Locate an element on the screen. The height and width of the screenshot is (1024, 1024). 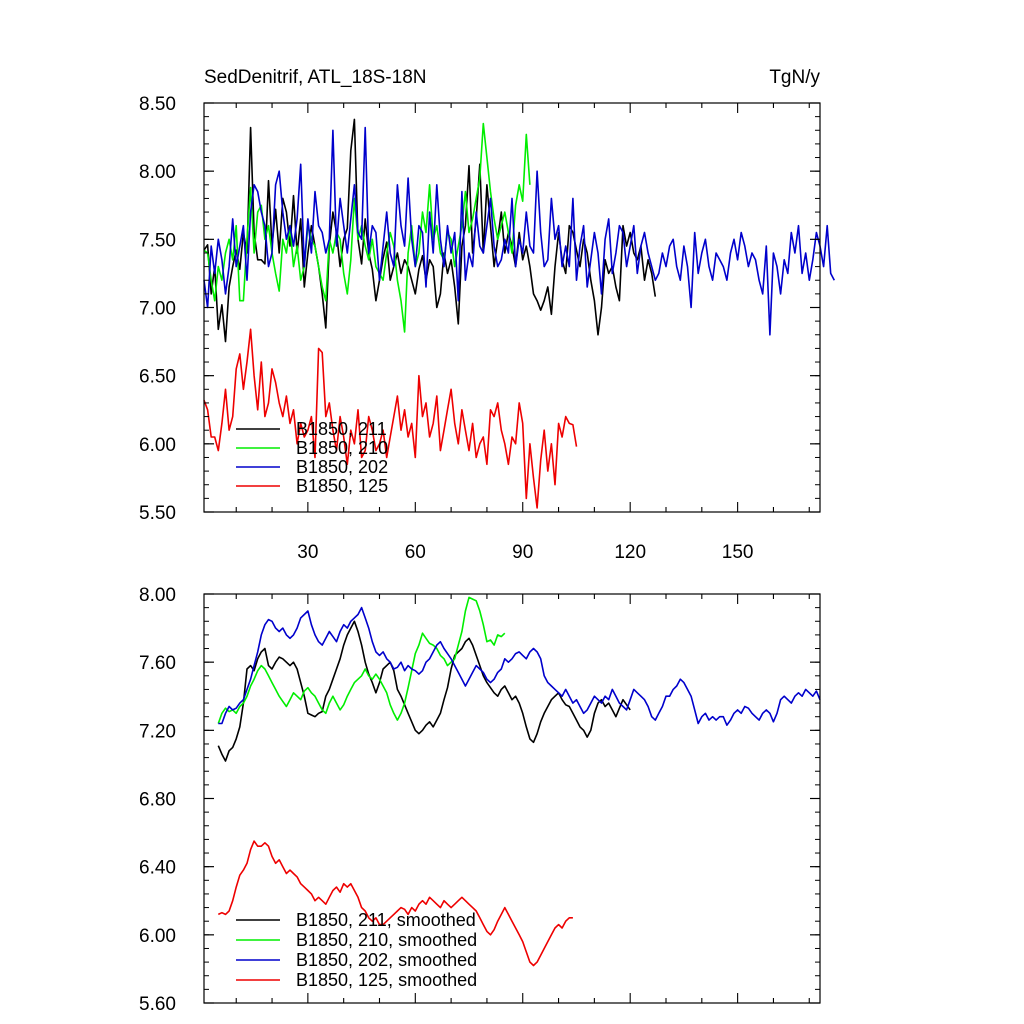
legend-label: B1850, 211 is located at coordinates (341, 429).